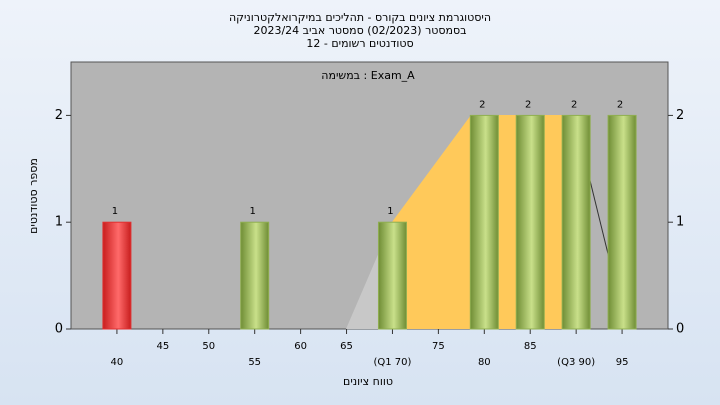 The height and width of the screenshot is (405, 720). Describe the element at coordinates (680, 115) in the screenshot. I see `y2-tick-label: 2` at that location.